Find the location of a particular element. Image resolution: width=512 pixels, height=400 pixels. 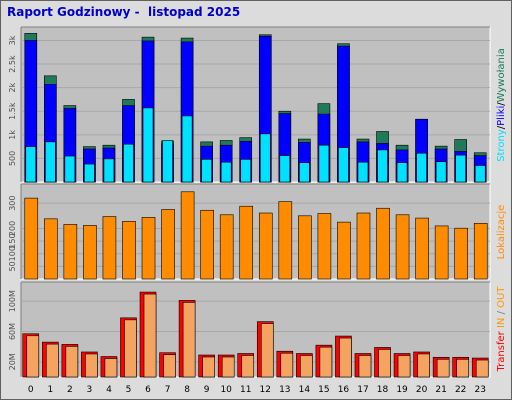

bot-tick-label: 100M is located at coordinates (12, 301).